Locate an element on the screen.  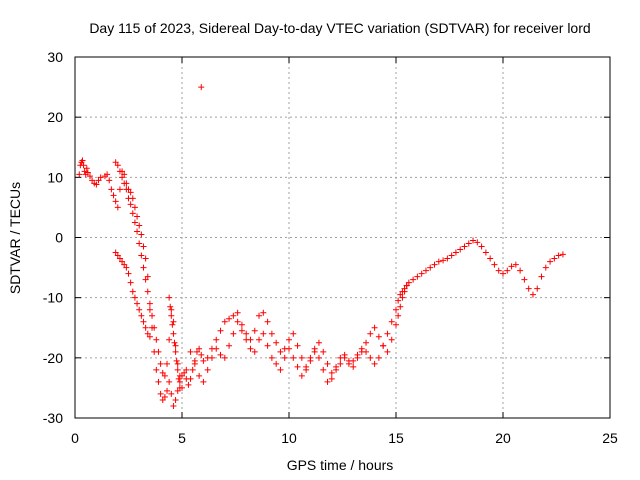
y-tick-label: 20 is located at coordinates (55, 117).